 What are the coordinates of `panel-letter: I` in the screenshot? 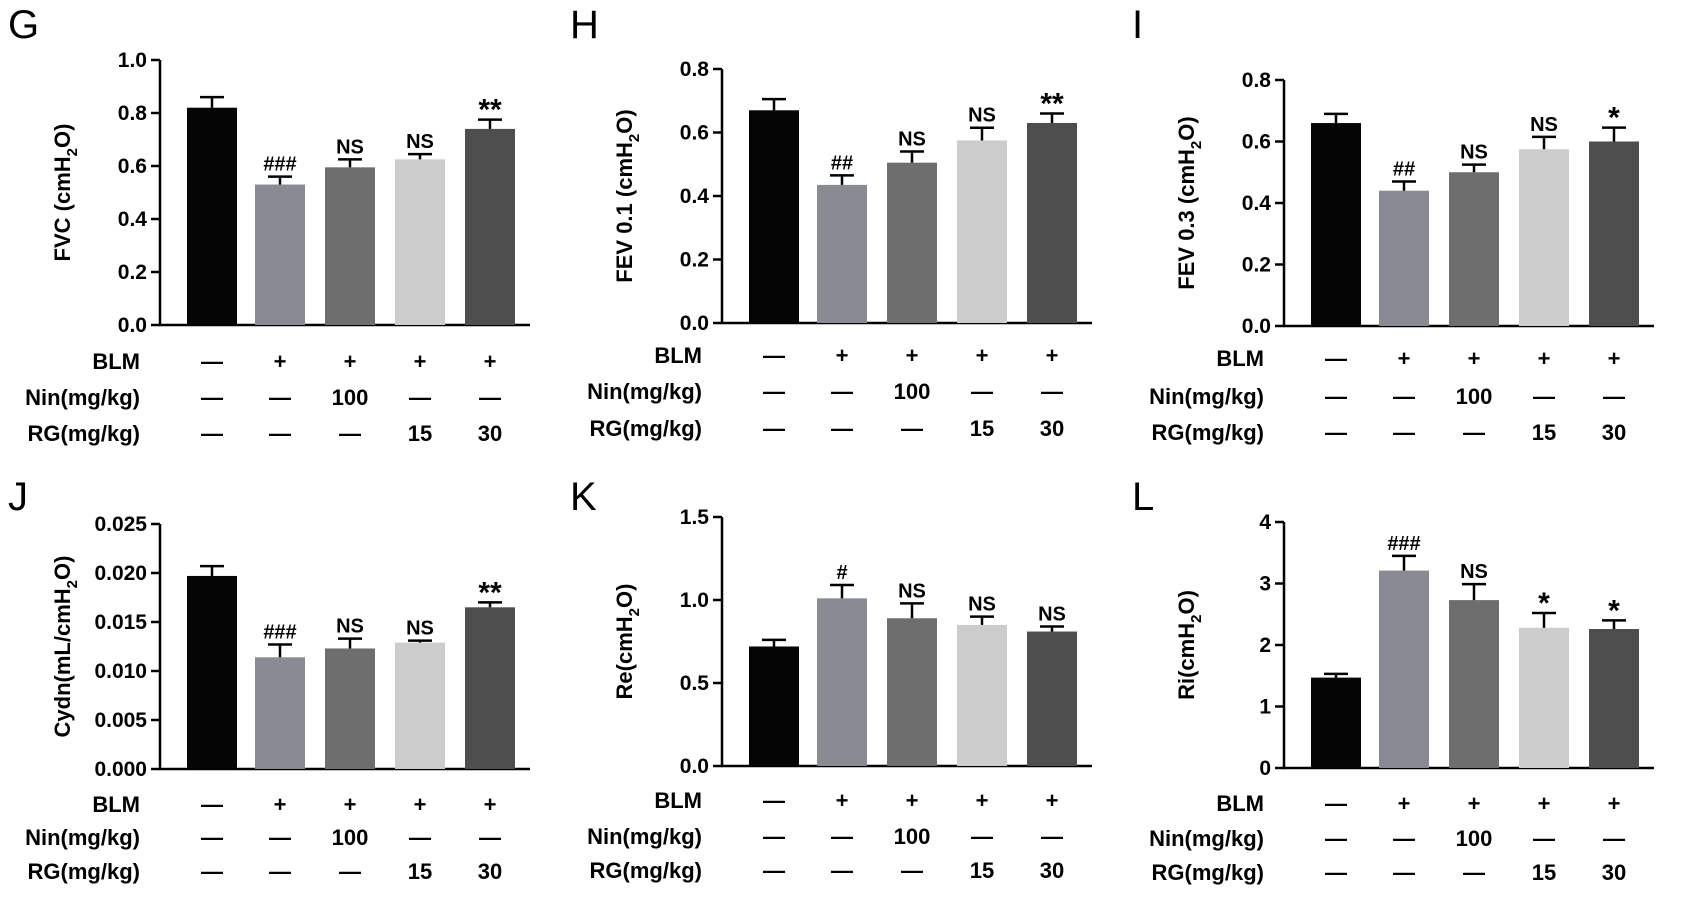 It's located at (1137, 25).